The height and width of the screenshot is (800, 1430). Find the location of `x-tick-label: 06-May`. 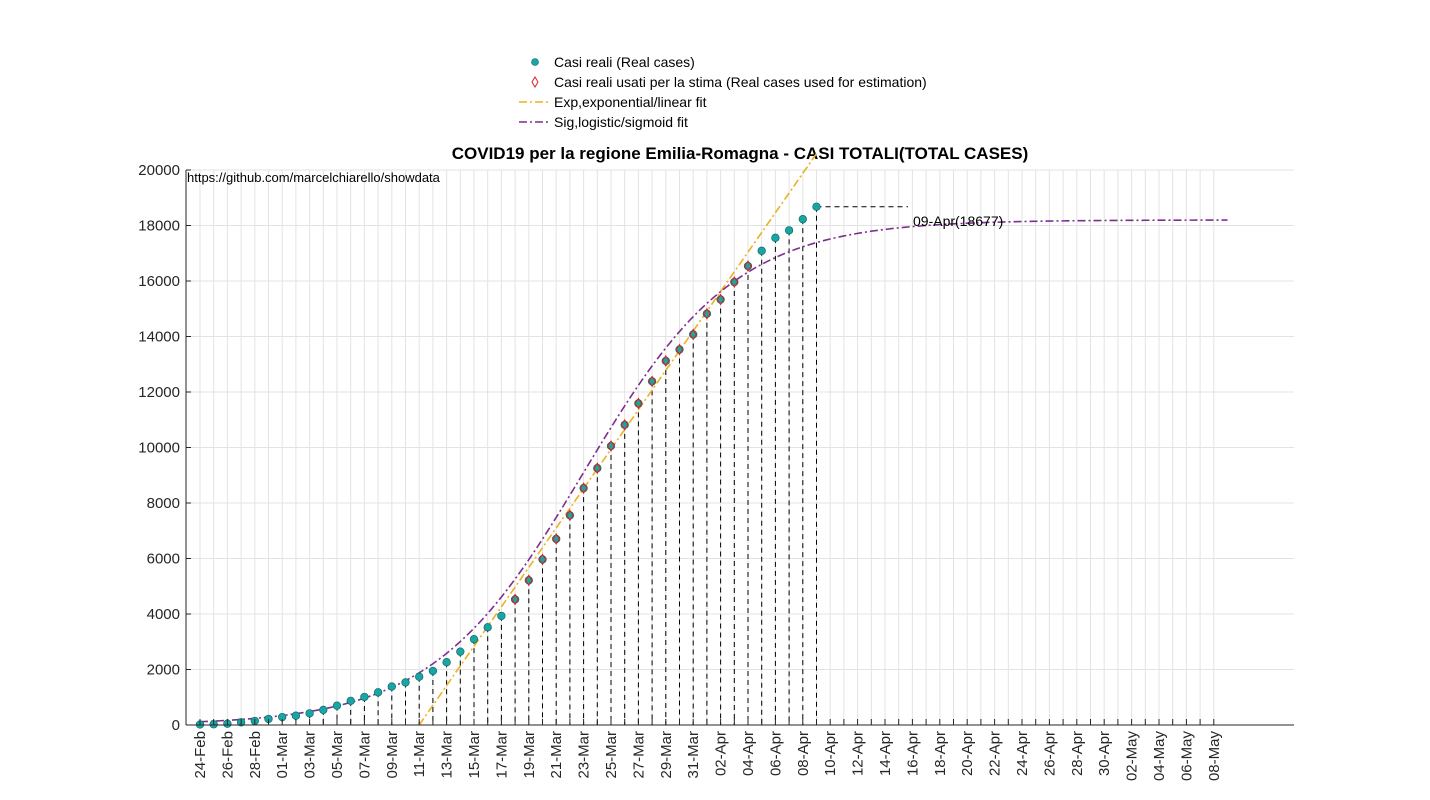

x-tick-label: 06-May is located at coordinates (1186, 756).